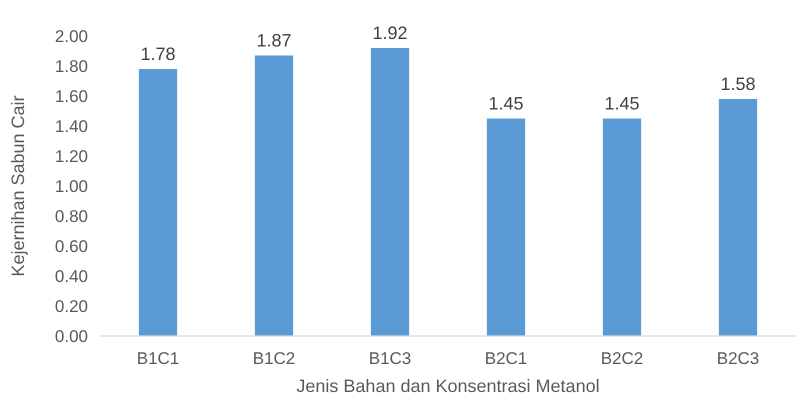 The image size is (802, 404). What do you see at coordinates (274, 358) in the screenshot?
I see `x-tick-label: B1C2` at bounding box center [274, 358].